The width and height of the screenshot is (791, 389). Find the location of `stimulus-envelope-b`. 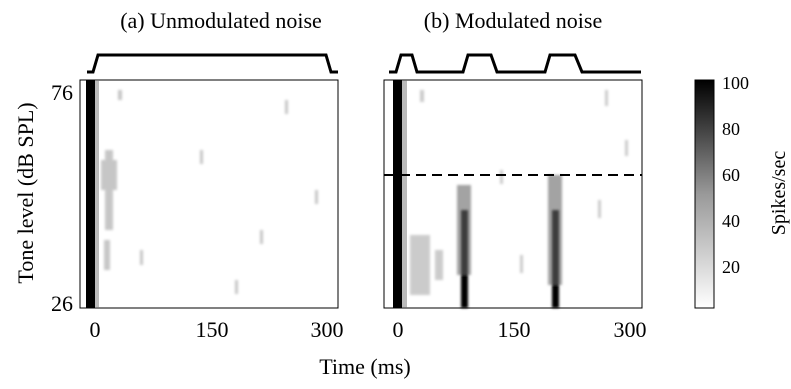

stimulus-envelope-b is located at coordinates (515, 63).